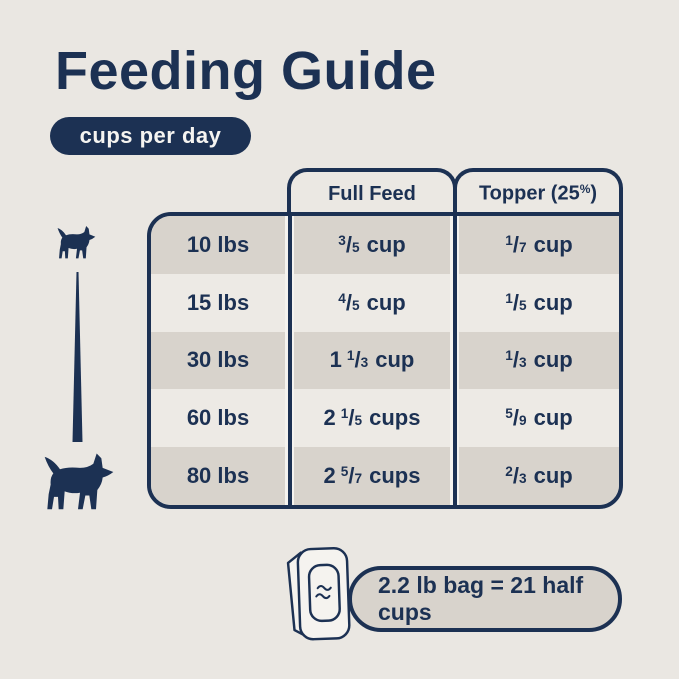 The height and width of the screenshot is (679, 679). I want to click on topper-cell: 1/7 cup, so click(539, 245).